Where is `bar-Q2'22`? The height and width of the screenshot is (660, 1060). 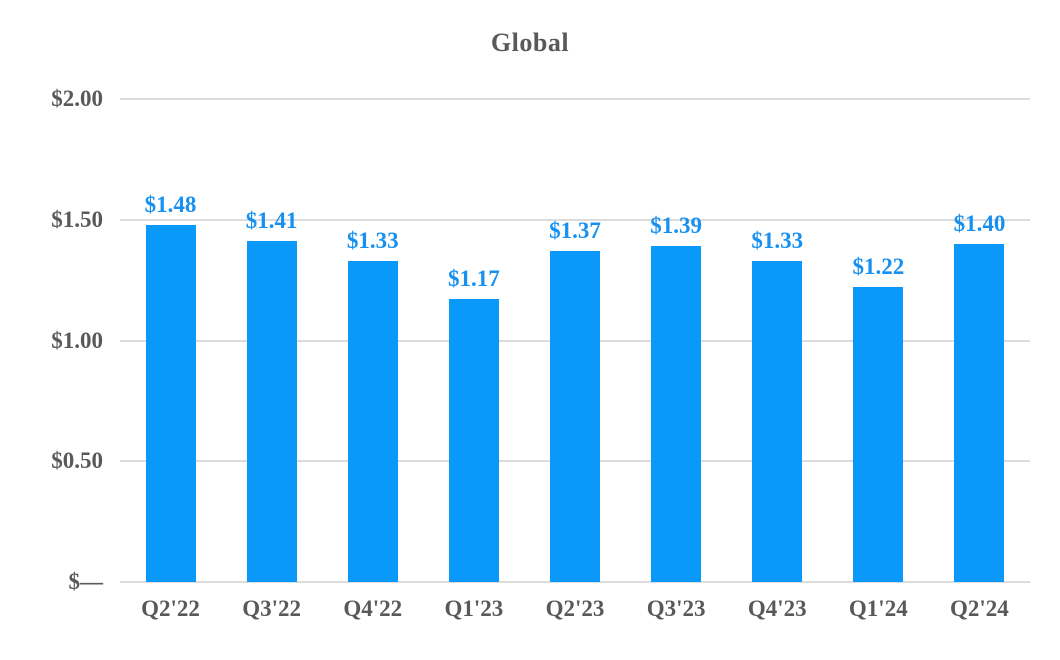
bar-Q2'22 is located at coordinates (170, 403).